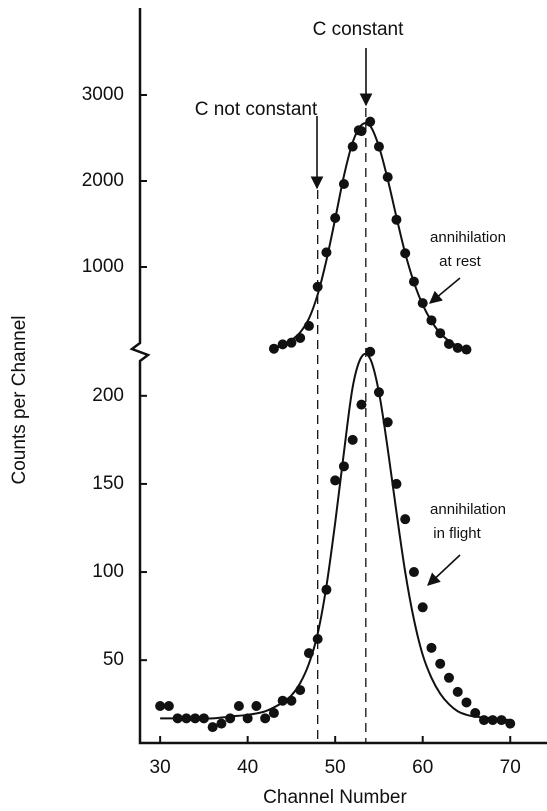  I want to click on y-tick-label: 50, so click(113, 659).